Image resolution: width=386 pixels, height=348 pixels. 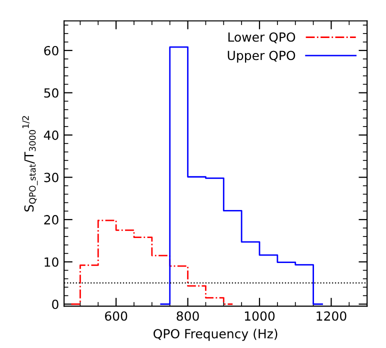 What do you see at coordinates (51, 177) in the screenshot?
I see `y-tick-label: 30` at bounding box center [51, 177].